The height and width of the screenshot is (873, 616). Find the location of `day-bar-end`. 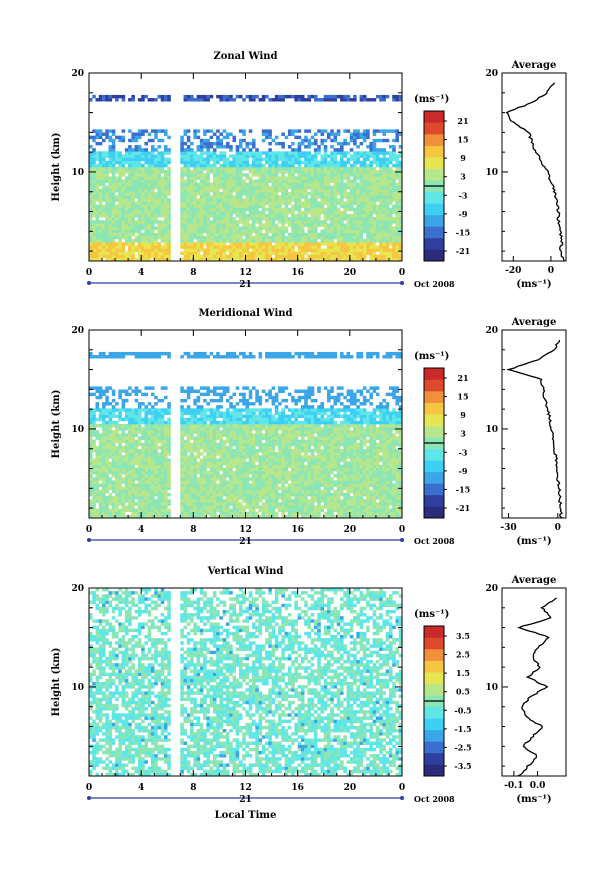

day-bar-end is located at coordinates (402, 283).